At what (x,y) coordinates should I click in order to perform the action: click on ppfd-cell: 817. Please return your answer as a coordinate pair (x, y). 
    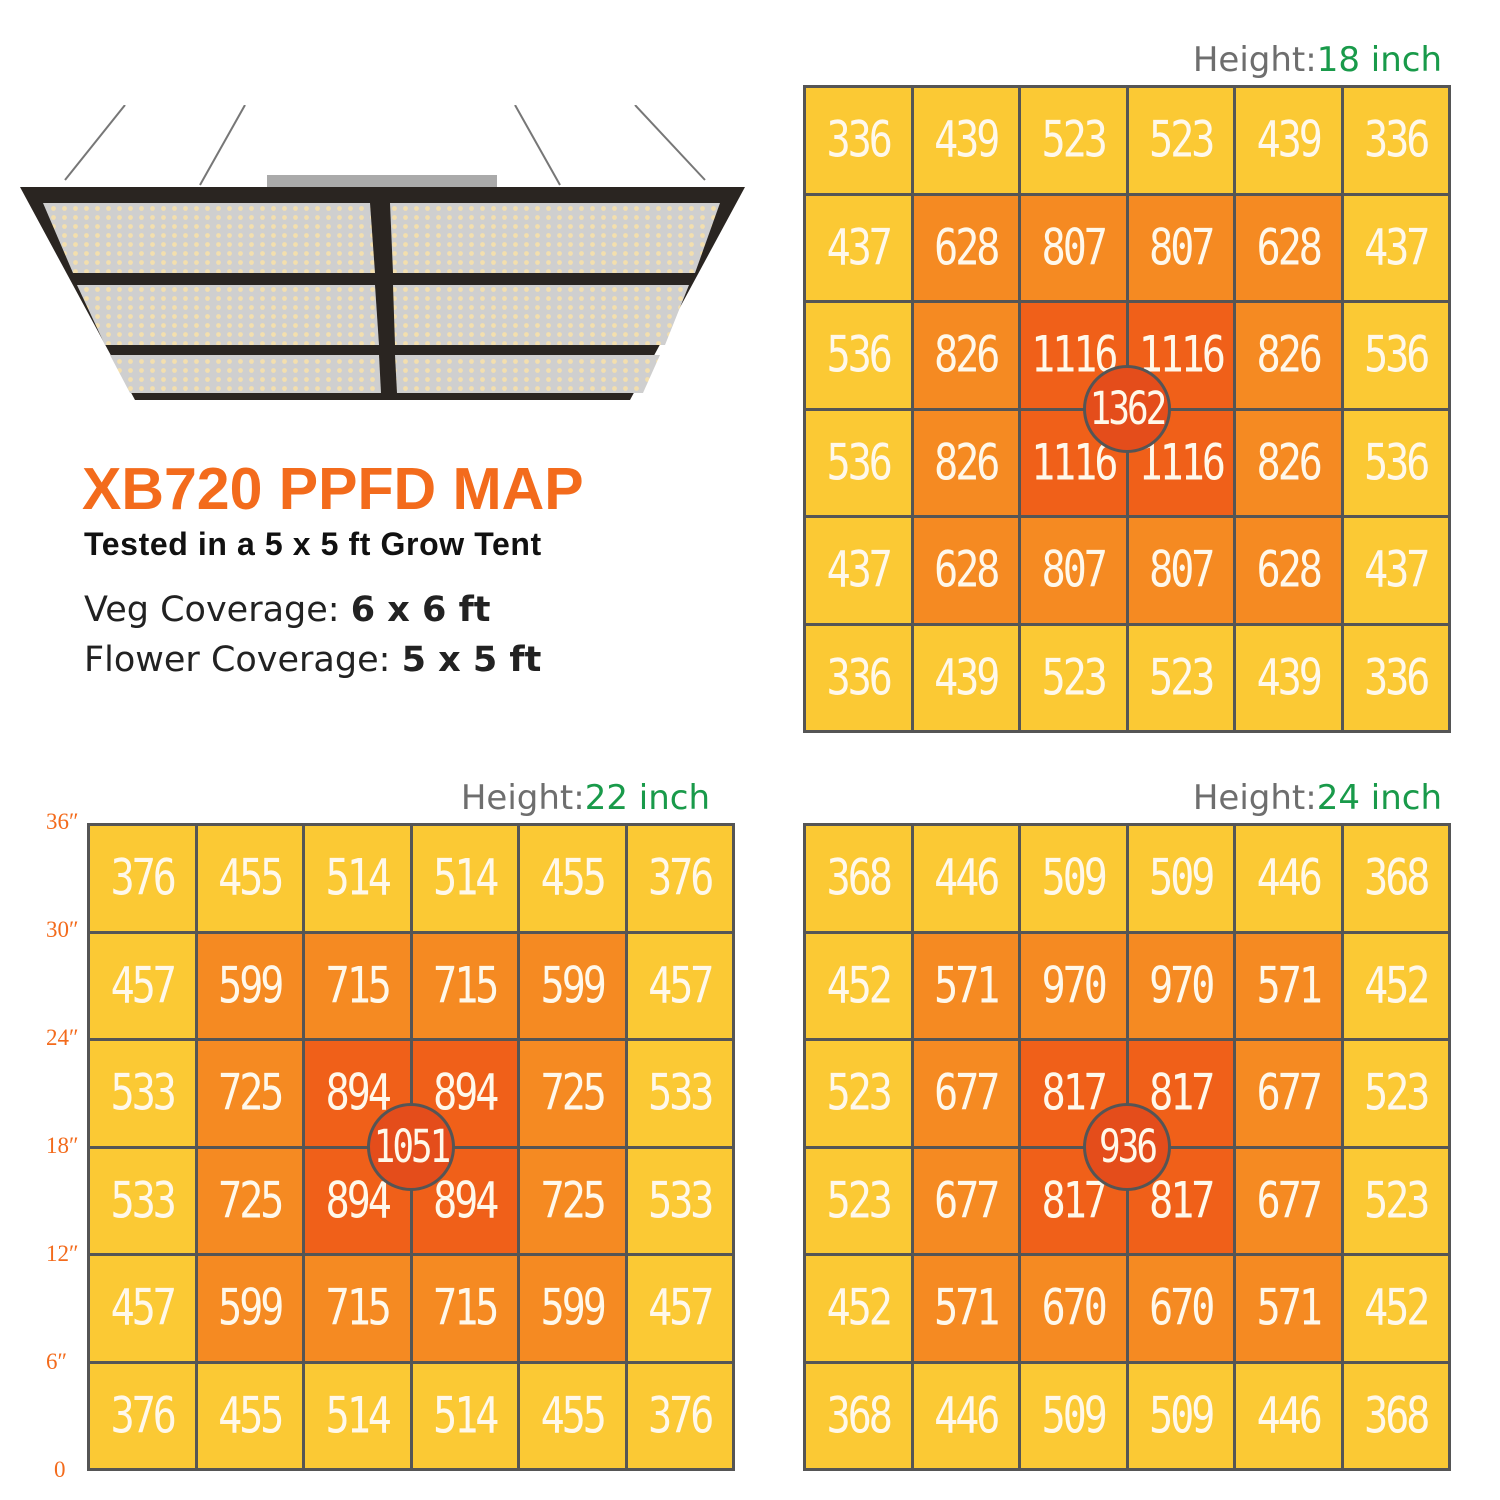
    Looking at the image, I should click on (1180, 1093).